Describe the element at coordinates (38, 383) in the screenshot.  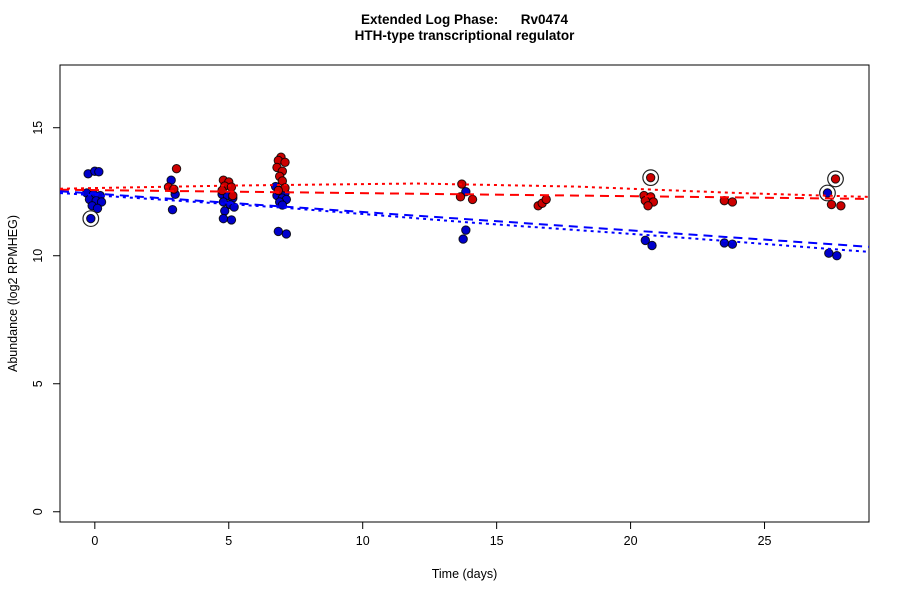
I see `y-tick-label: 5` at that location.